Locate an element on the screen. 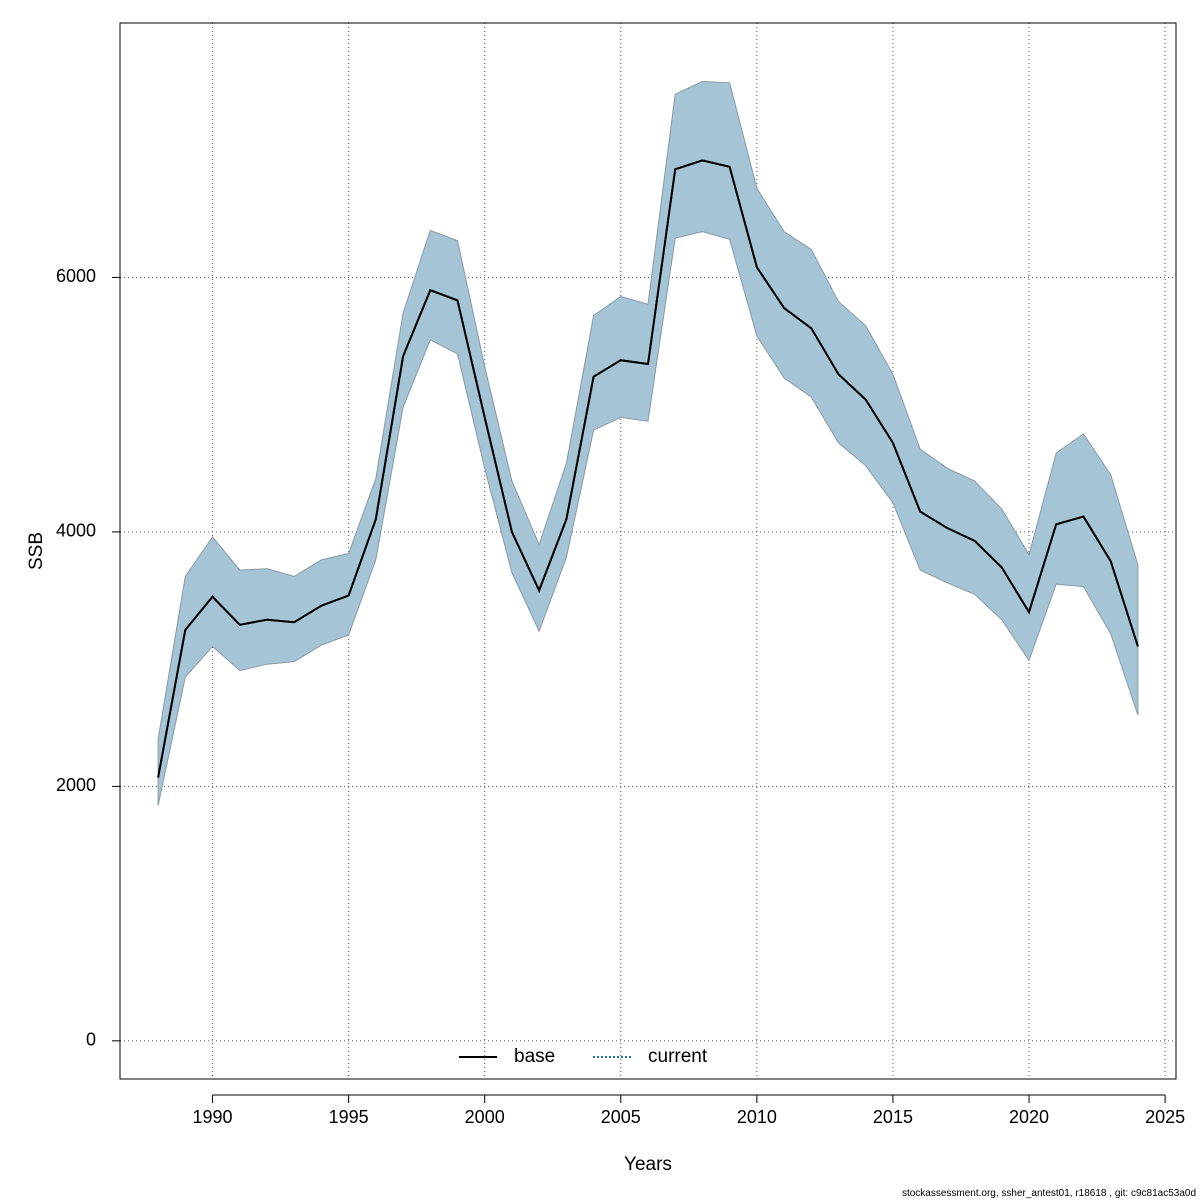 The image size is (1200, 1200). x-tick-label: 2010 is located at coordinates (757, 1117).